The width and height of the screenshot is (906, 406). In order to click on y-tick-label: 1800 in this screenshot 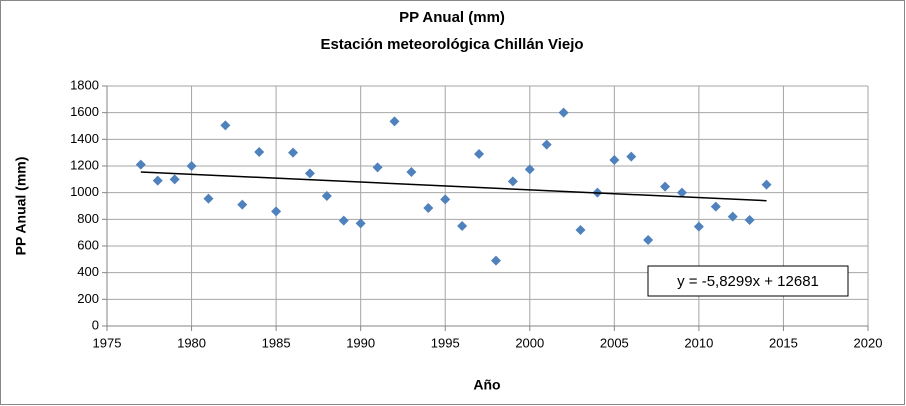, I will do `click(84, 84)`.